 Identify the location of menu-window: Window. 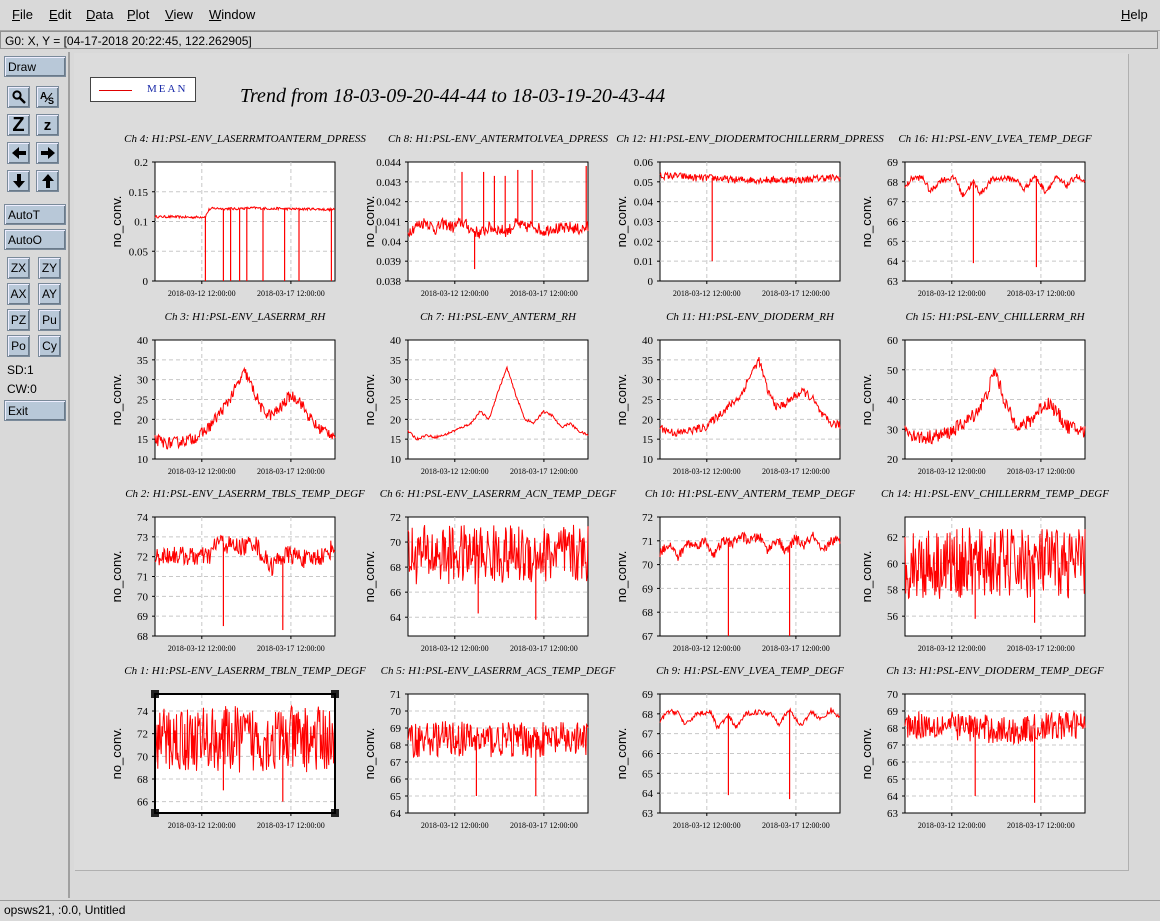
(232, 14).